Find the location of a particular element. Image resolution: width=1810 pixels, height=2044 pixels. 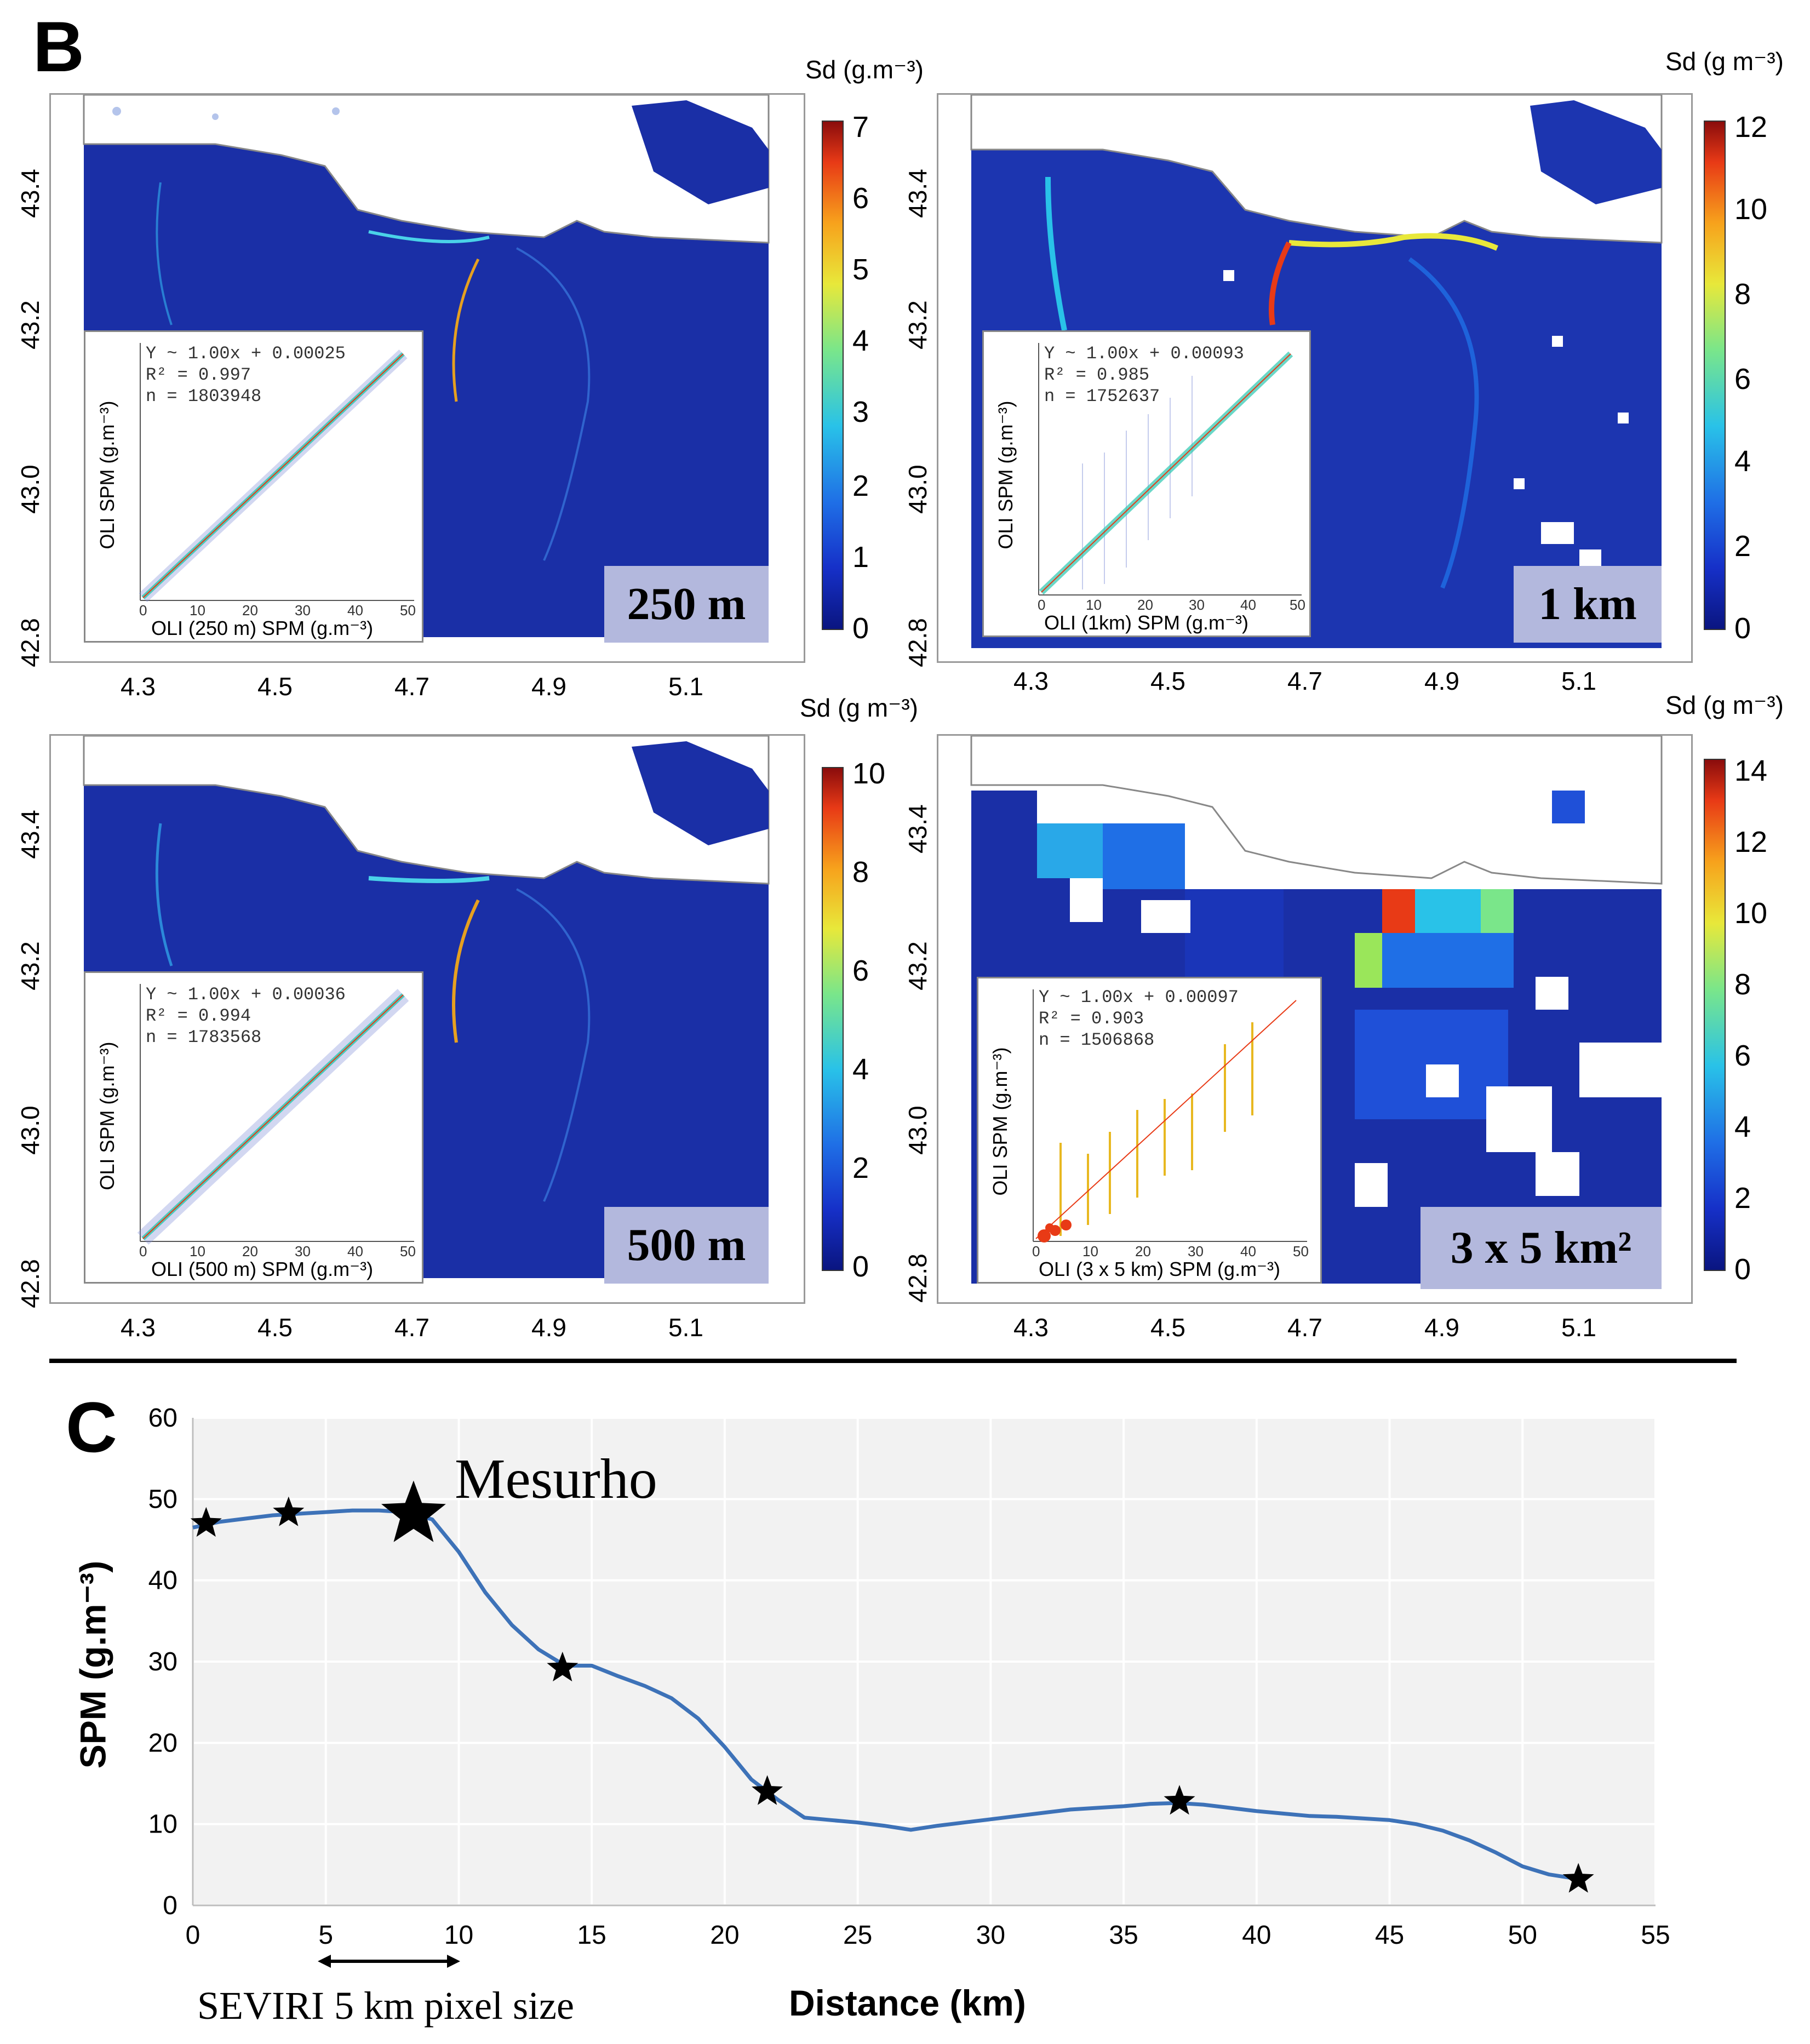

x-tick-label: 25 is located at coordinates (857, 1936).